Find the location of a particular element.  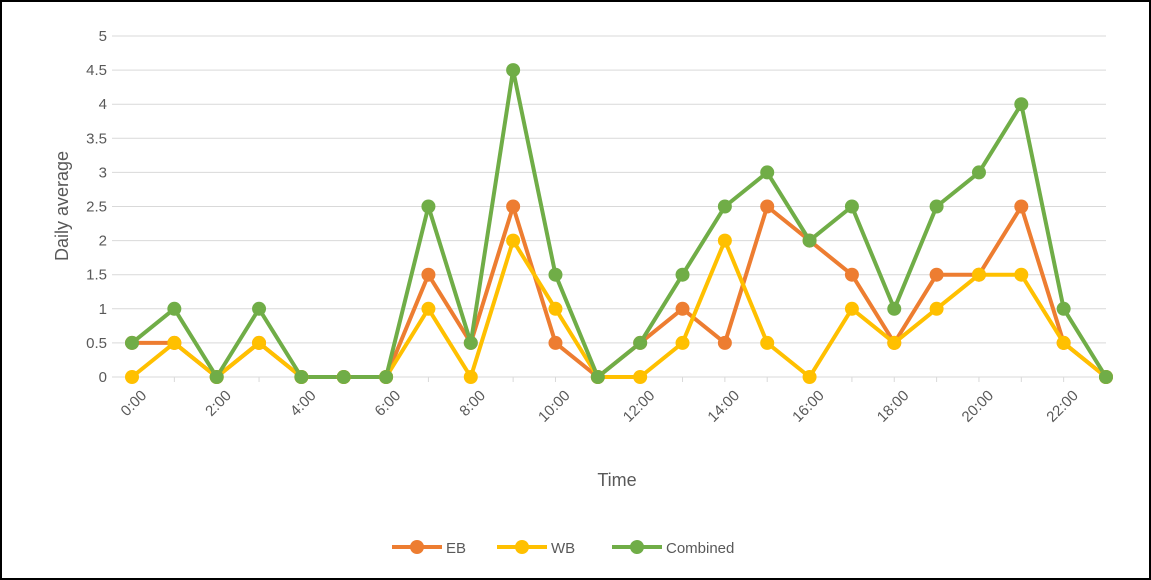

y-tick-label: 2.5 is located at coordinates (96, 207).